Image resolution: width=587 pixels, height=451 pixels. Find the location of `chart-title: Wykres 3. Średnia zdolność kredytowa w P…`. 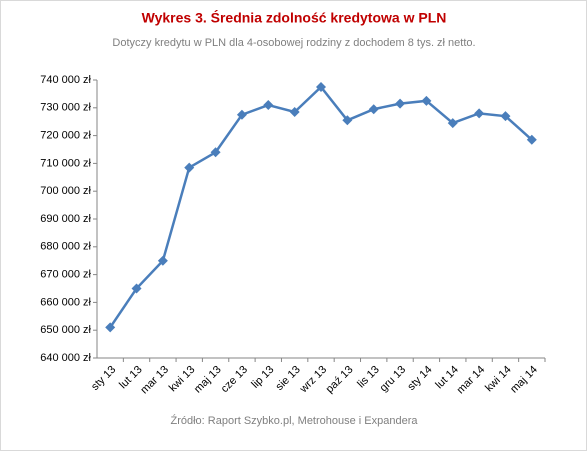

chart-title: Wykres 3. Średnia zdolność kredytowa w P… is located at coordinates (294, 17).